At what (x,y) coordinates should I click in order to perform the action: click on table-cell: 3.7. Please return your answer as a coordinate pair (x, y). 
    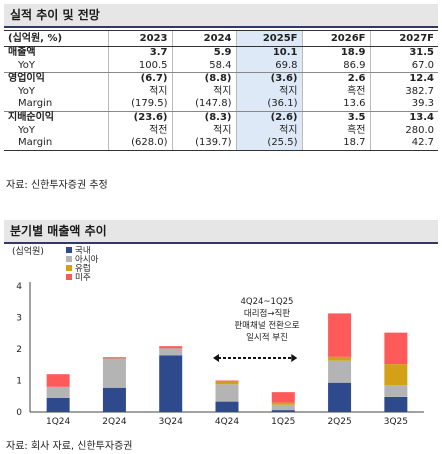
    Looking at the image, I should click on (139, 53).